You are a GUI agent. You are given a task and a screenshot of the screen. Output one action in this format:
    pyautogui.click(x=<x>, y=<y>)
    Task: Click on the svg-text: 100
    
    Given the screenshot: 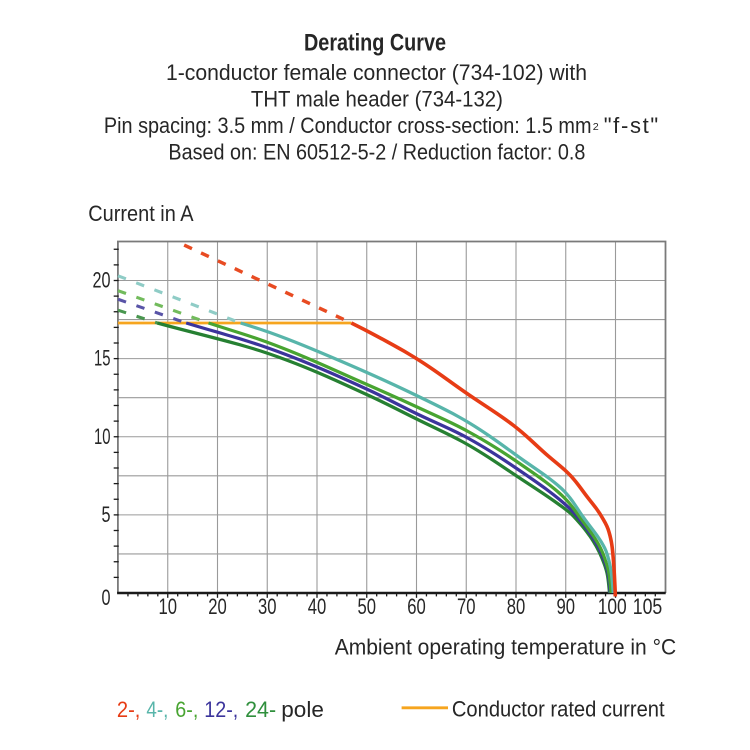 What is the action you would take?
    pyautogui.click(x=612, y=606)
    